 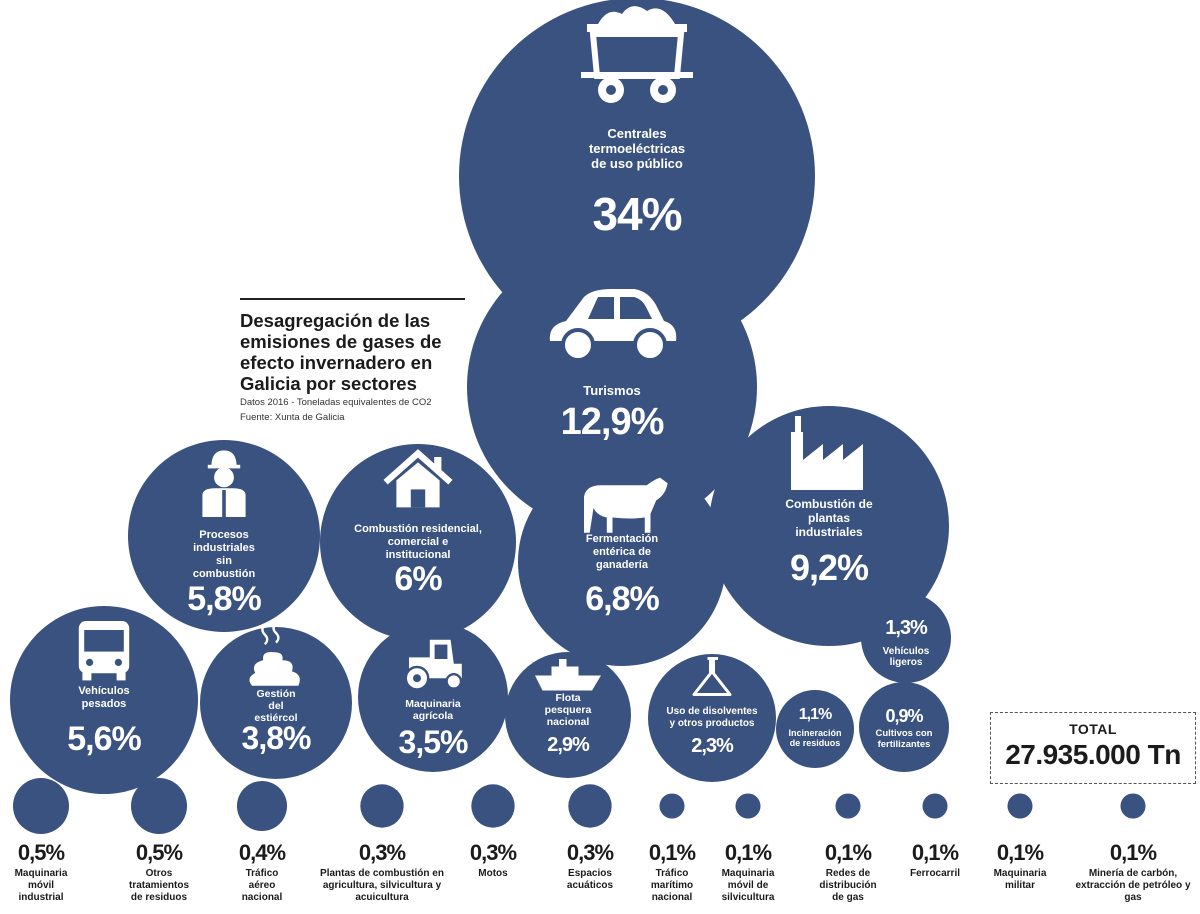 What do you see at coordinates (829, 518) in the screenshot?
I see `sector-label: Combustión de plantas industriales` at bounding box center [829, 518].